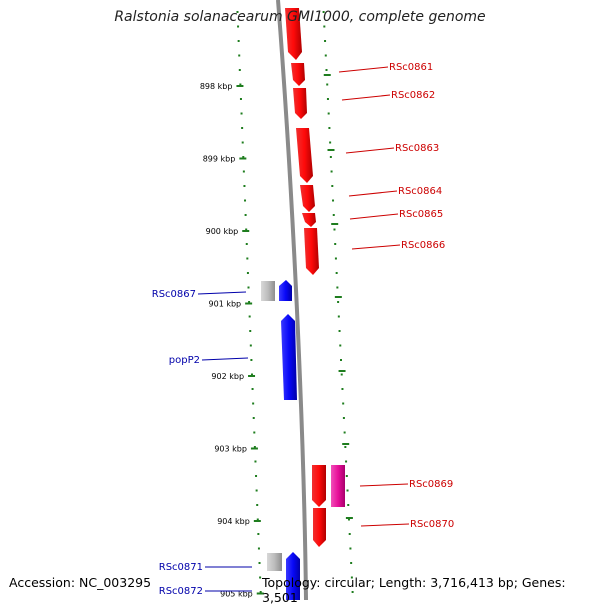 The height and width of the screenshot is (605, 600). Describe the element at coordinates (80, 582) in the screenshot. I see `accession-text: Accession: NC_003295` at that location.